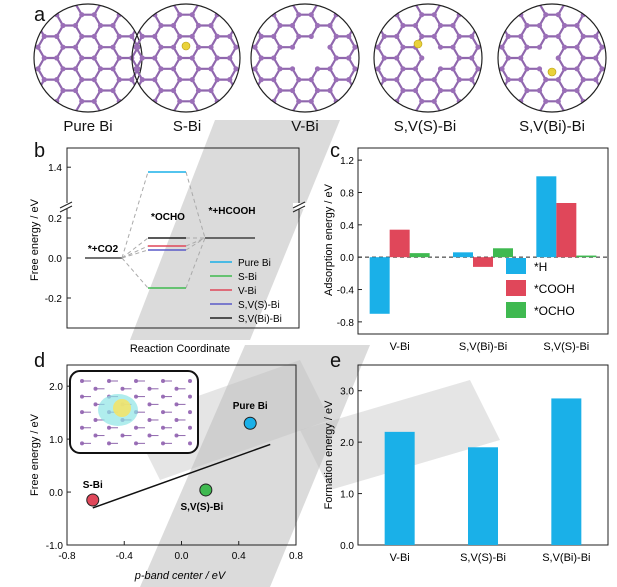 Image resolution: width=617 pixels, height=587 pixels. I want to click on x-tick-label-d: -0.4, so click(125, 556).